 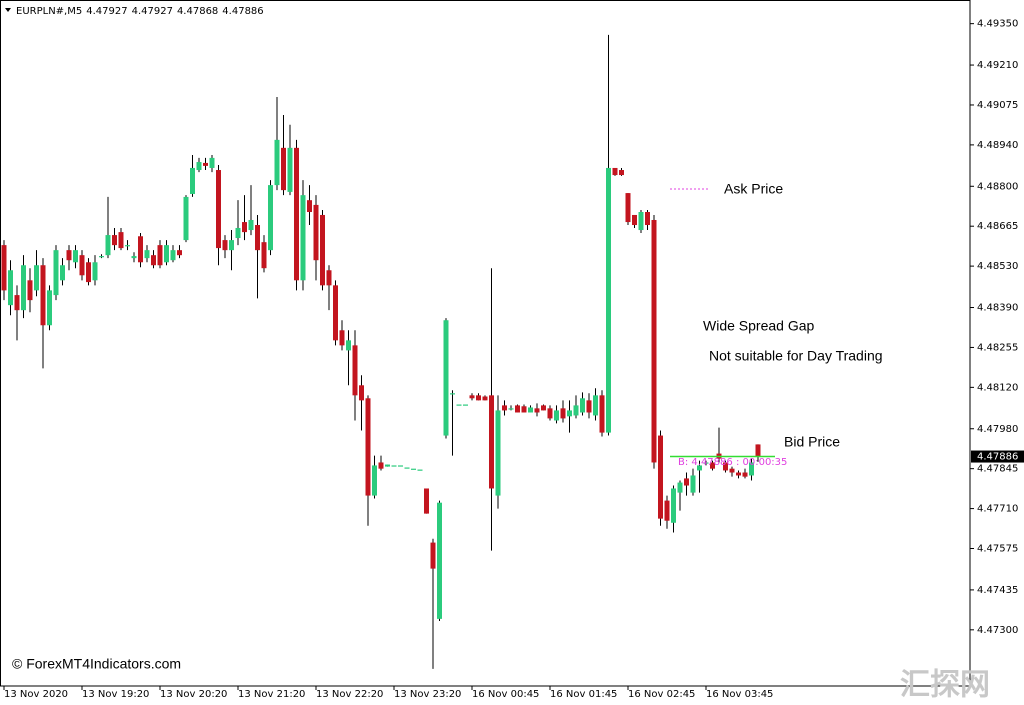 I want to click on x-tick-label: 13 Nov 19:20, so click(x=115, y=694).